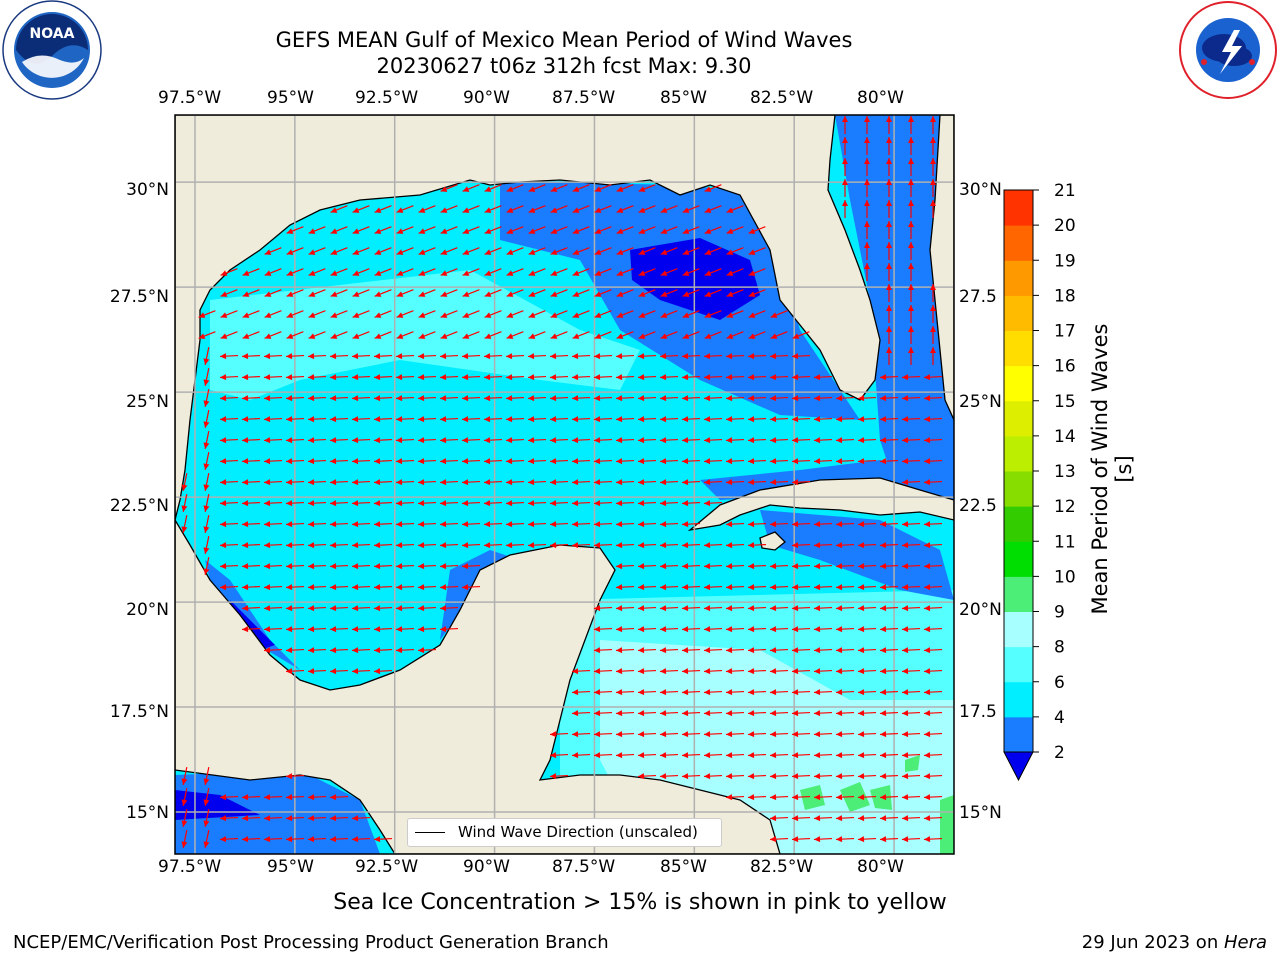 This screenshot has width=1280, height=960. What do you see at coordinates (52, 52) in the screenshot?
I see `noaa-logo: NOAA` at bounding box center [52, 52].